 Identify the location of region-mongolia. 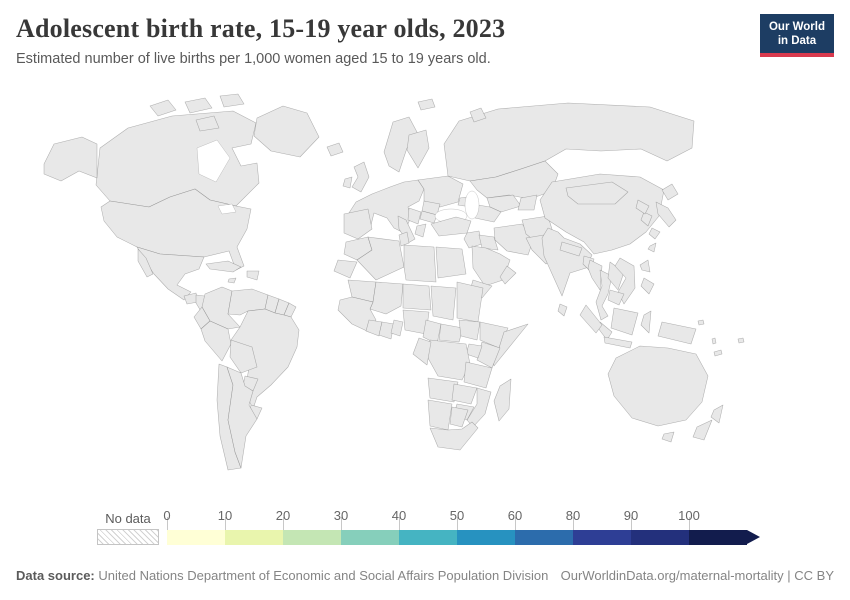
(597, 193).